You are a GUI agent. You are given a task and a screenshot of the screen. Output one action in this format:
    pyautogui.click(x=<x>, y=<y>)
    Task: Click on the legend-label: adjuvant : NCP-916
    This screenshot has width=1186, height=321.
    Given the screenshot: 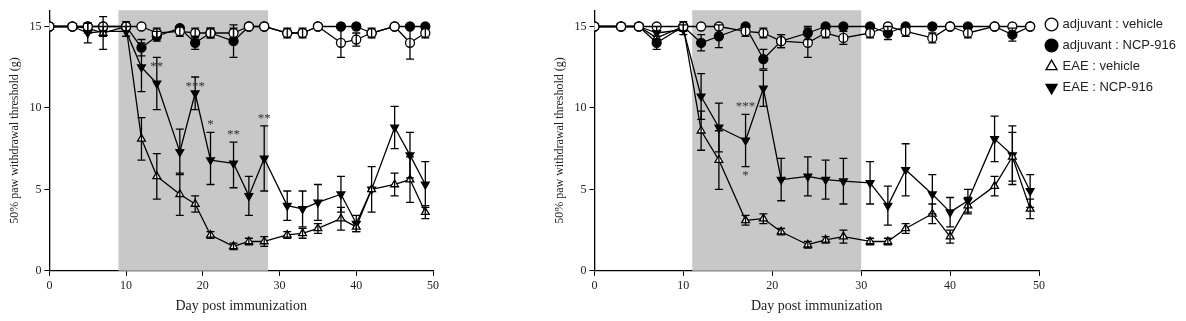 What is the action you would take?
    pyautogui.click(x=1119, y=45)
    